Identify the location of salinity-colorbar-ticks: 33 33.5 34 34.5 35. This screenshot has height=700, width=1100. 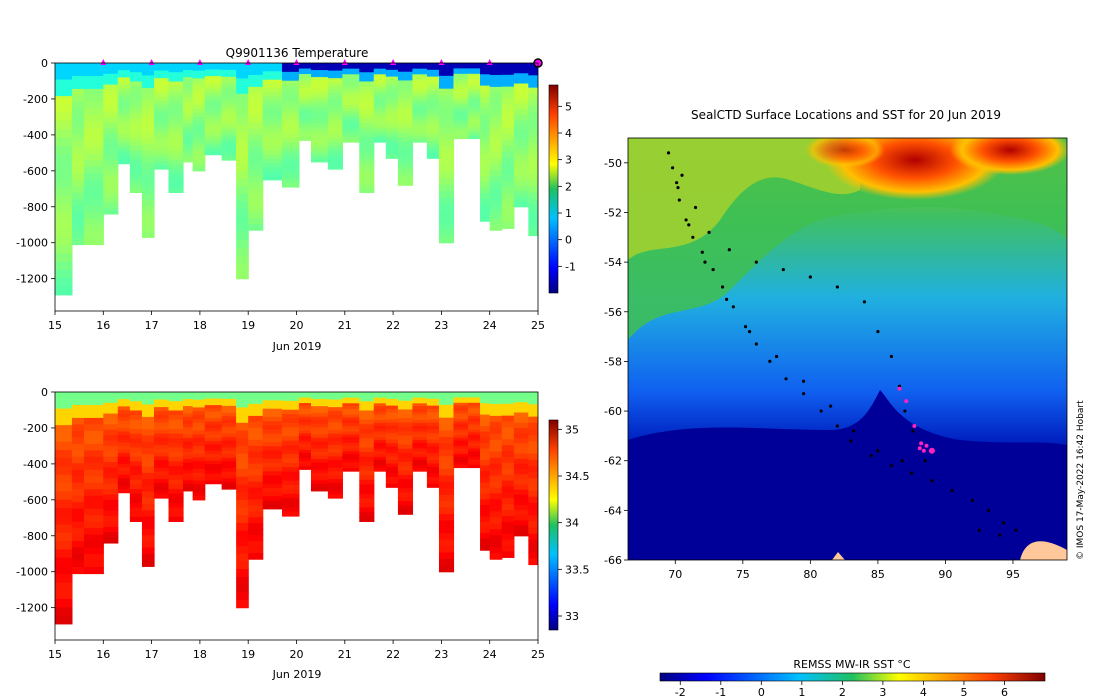
(574, 523).